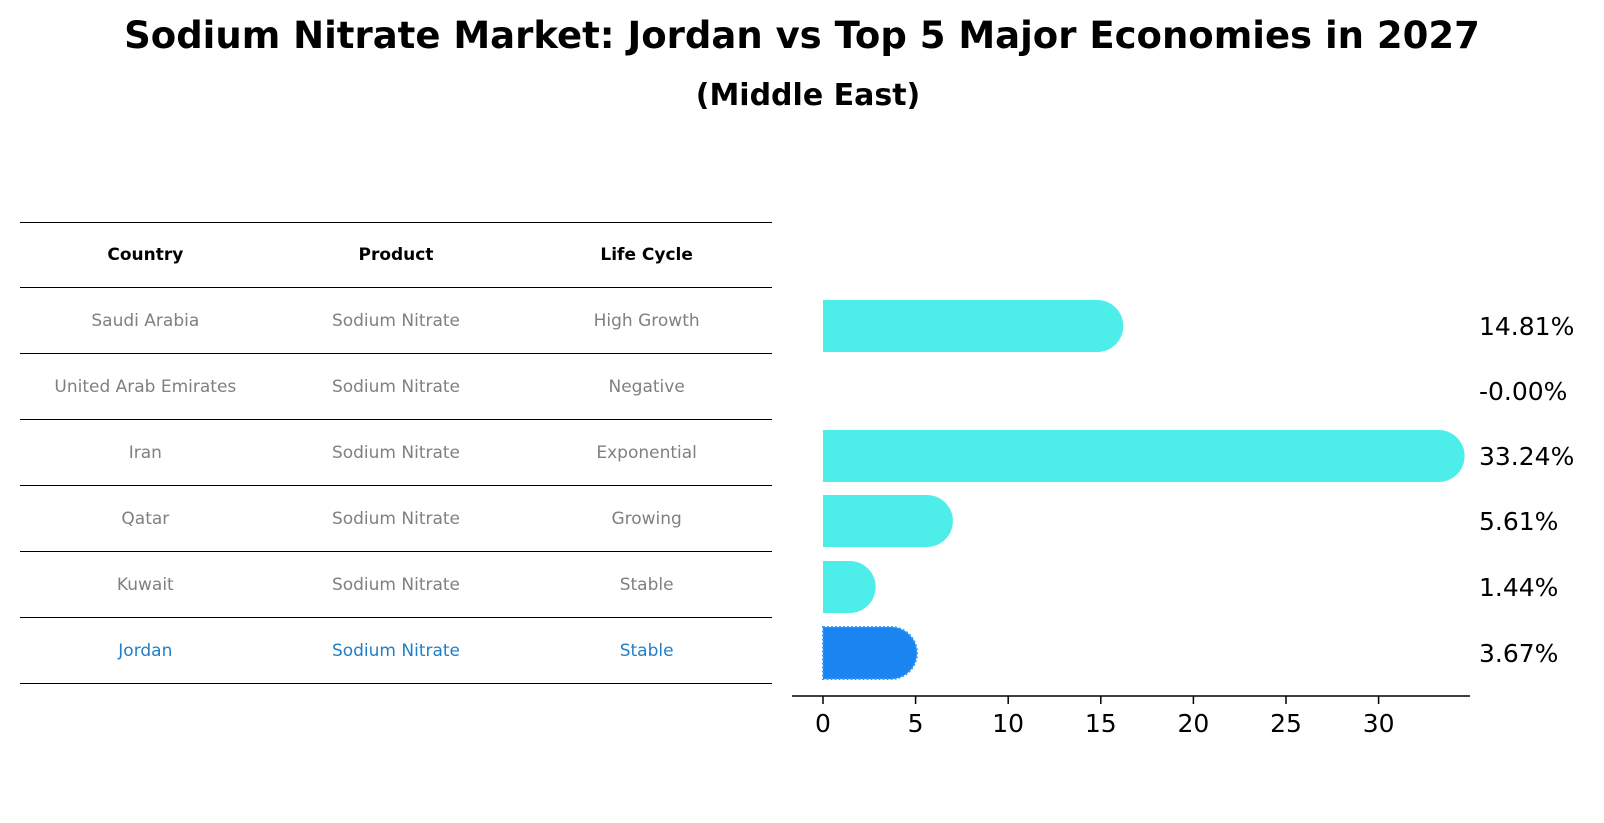 Image resolution: width=1604 pixels, height=823 pixels. Describe the element at coordinates (916, 723) in the screenshot. I see `x-tick-label: 5` at that location.